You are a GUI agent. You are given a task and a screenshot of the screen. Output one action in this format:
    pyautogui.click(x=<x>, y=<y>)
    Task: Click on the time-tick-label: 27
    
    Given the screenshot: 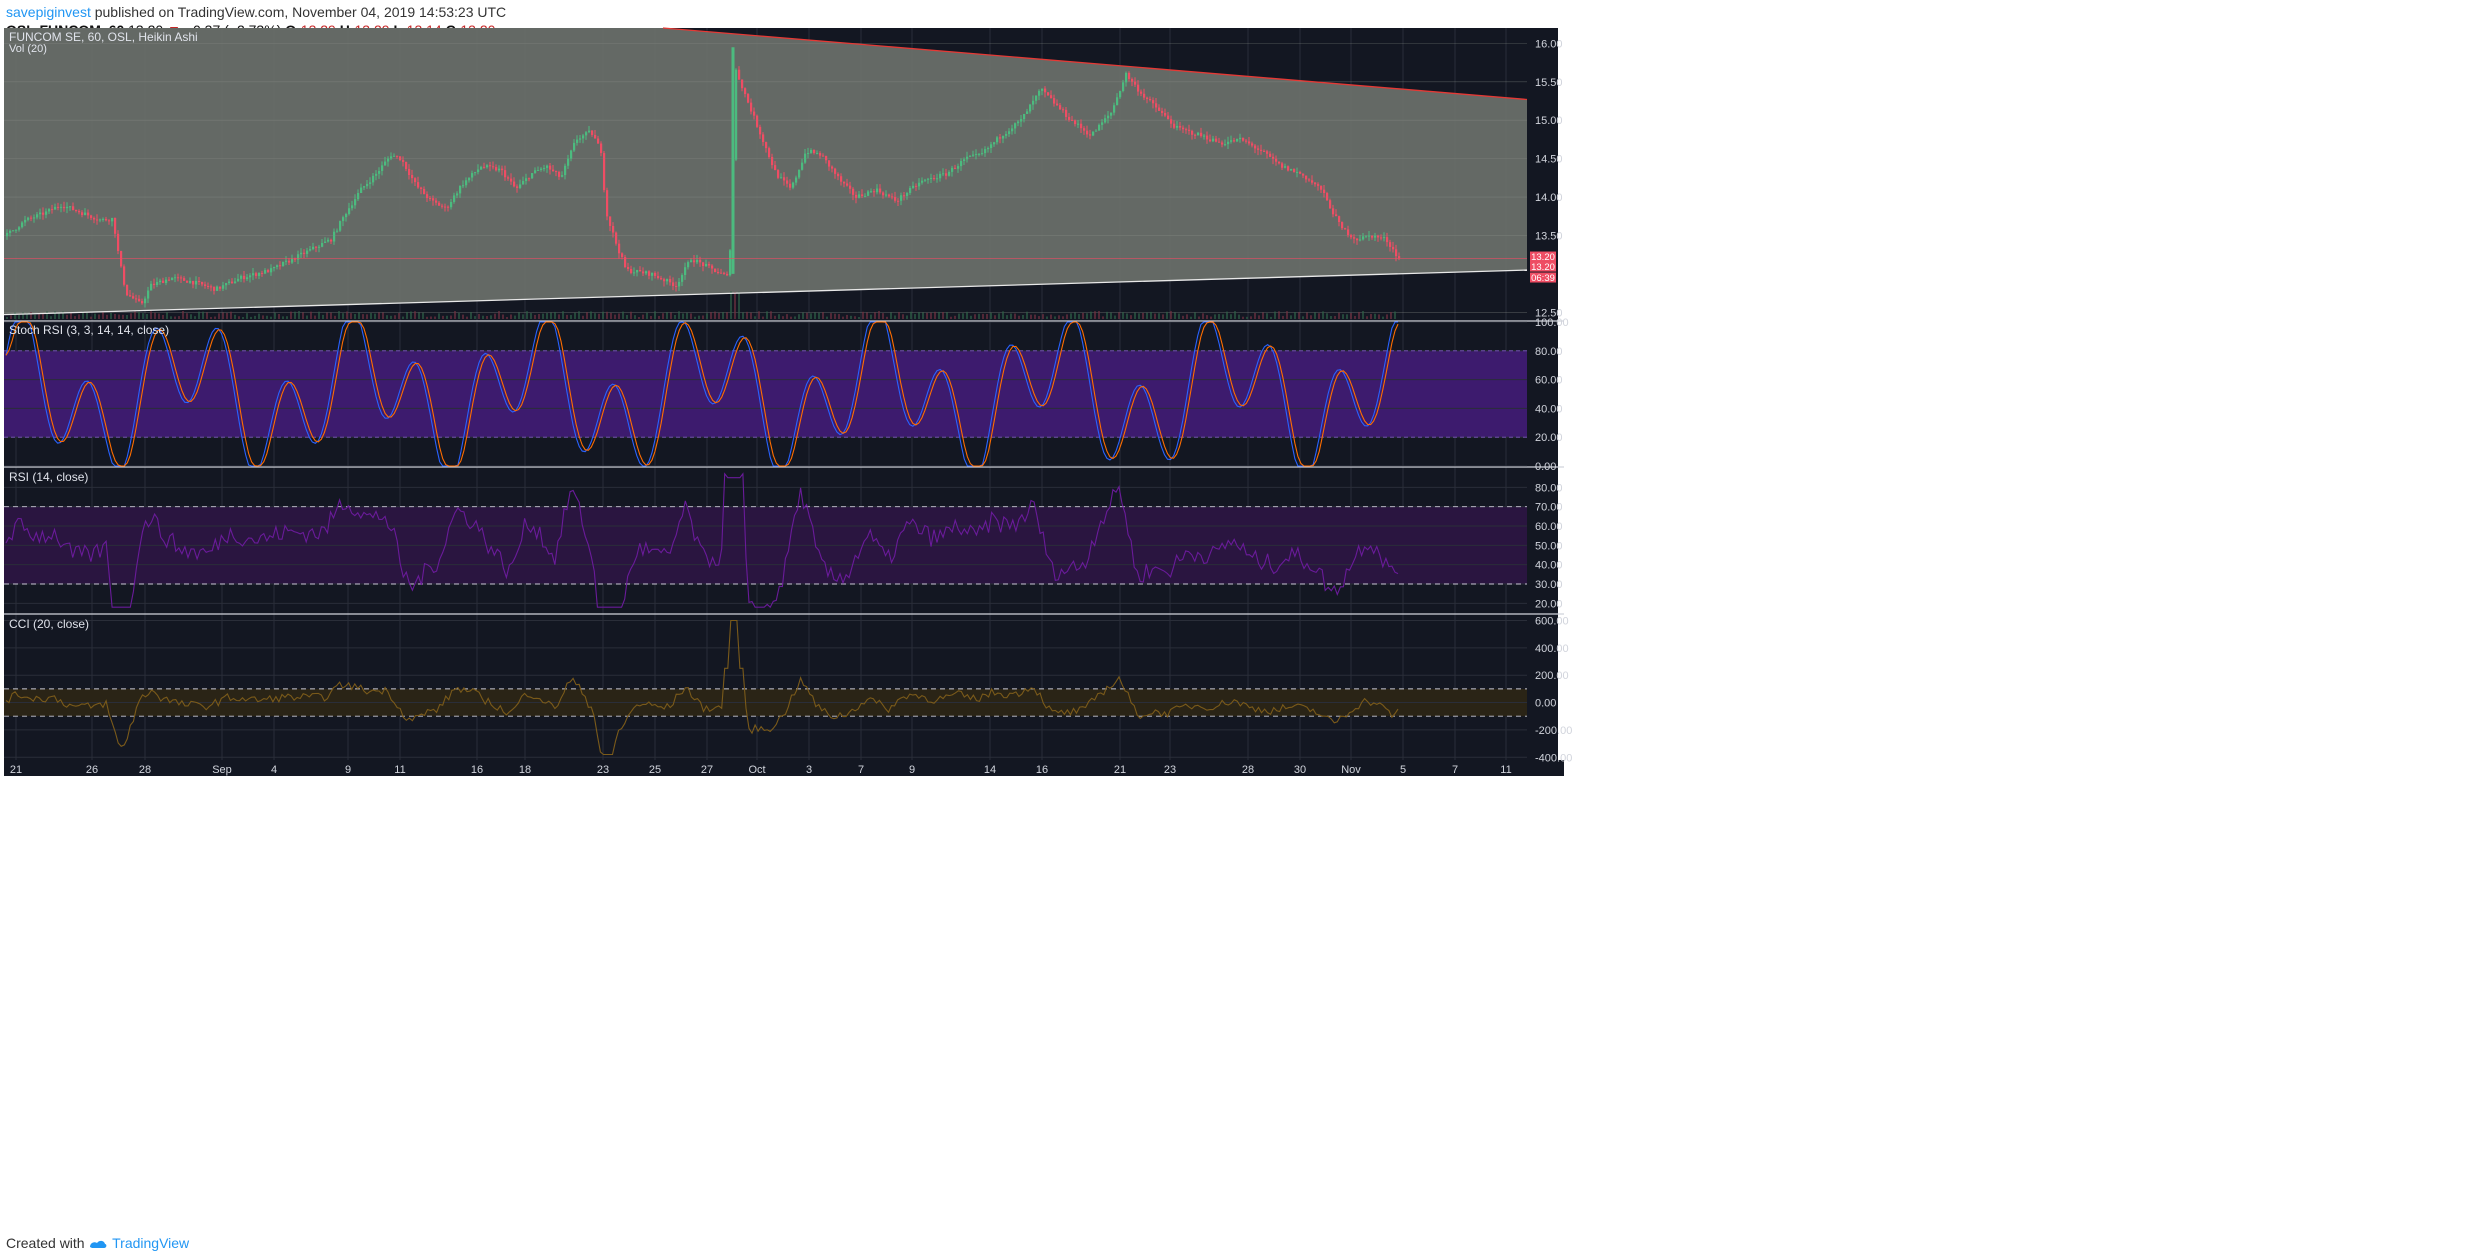 What is the action you would take?
    pyautogui.click(x=707, y=770)
    